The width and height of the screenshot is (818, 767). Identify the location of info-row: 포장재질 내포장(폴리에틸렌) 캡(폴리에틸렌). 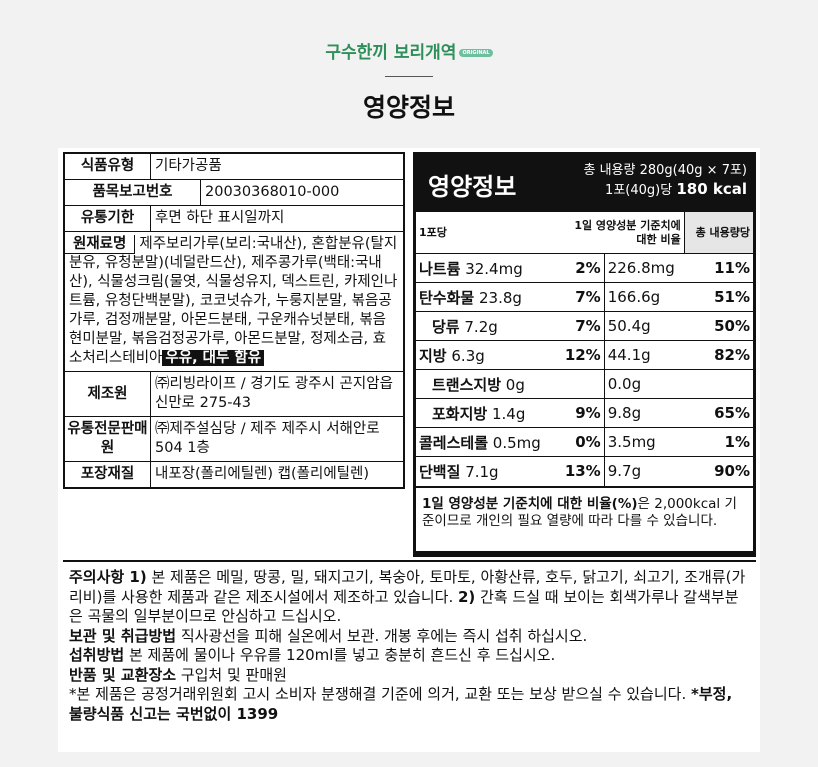
(234, 474).